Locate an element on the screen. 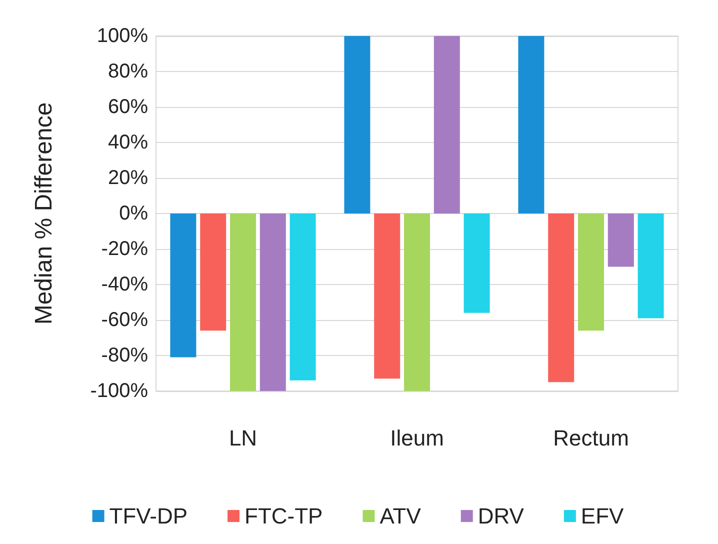 The height and width of the screenshot is (544, 718). y-axis-title: Median % Difference is located at coordinates (44, 213).